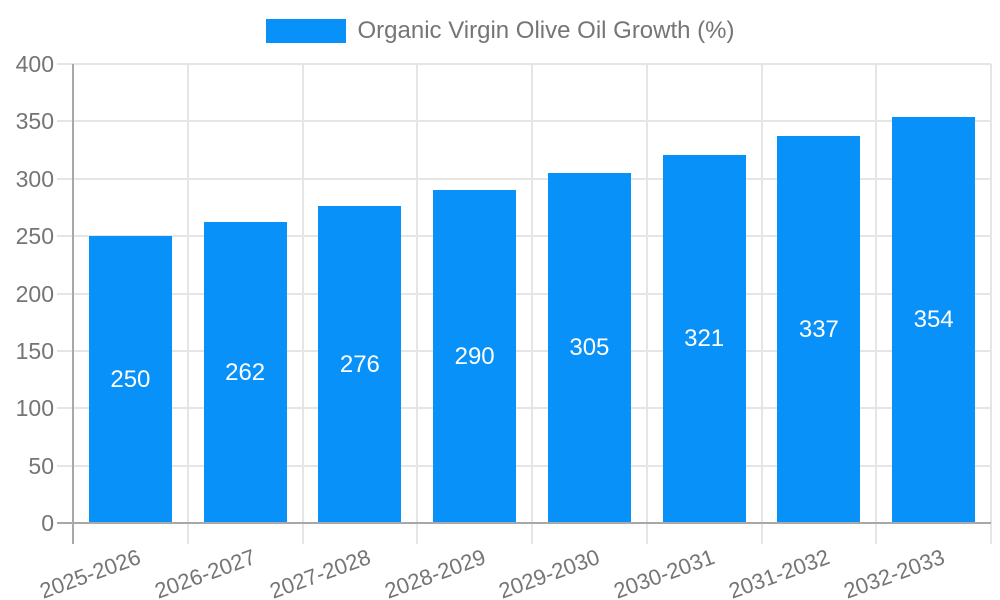 The height and width of the screenshot is (600, 1000). I want to click on y-axis-tick-label: 350, so click(34, 121).